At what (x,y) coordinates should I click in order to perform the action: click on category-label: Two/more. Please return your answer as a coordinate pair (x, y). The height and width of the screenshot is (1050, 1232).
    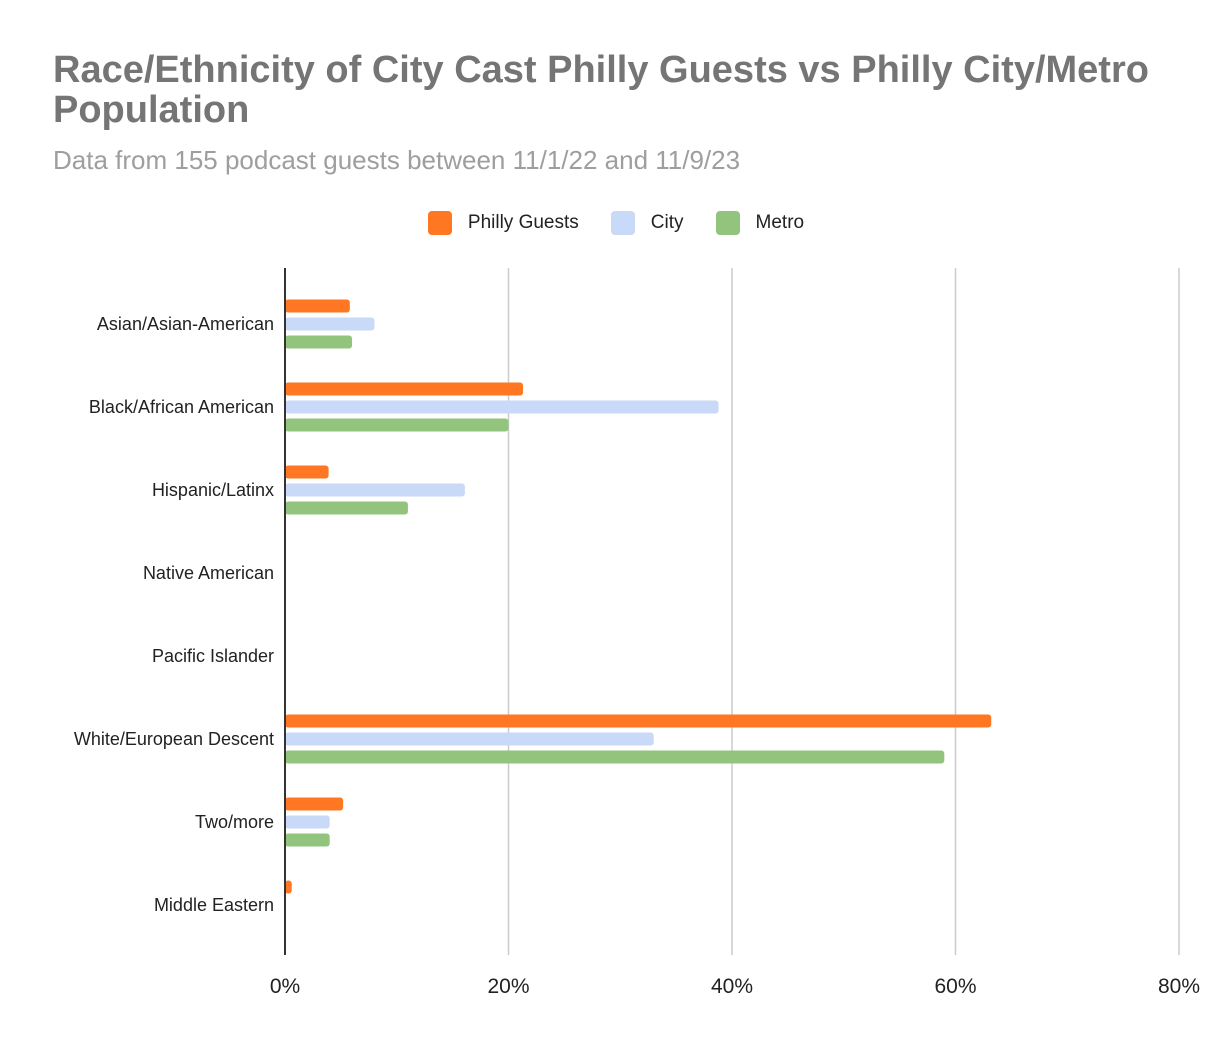
    Looking at the image, I should click on (234, 822).